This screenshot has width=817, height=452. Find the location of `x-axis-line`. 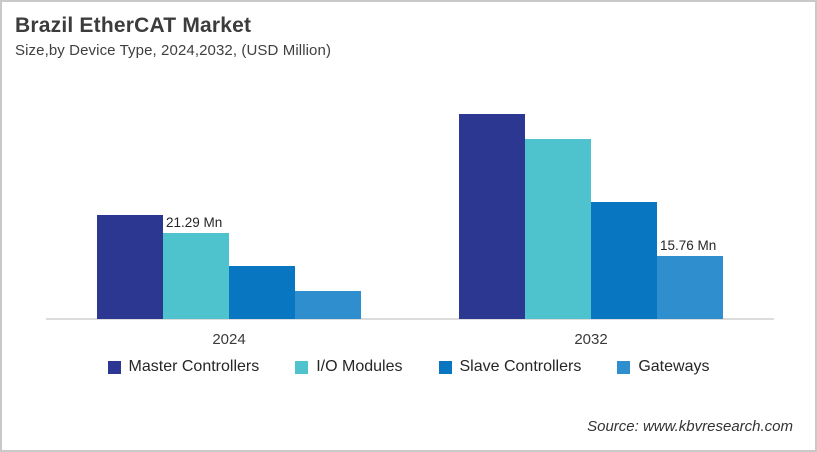

x-axis-line is located at coordinates (410, 319).